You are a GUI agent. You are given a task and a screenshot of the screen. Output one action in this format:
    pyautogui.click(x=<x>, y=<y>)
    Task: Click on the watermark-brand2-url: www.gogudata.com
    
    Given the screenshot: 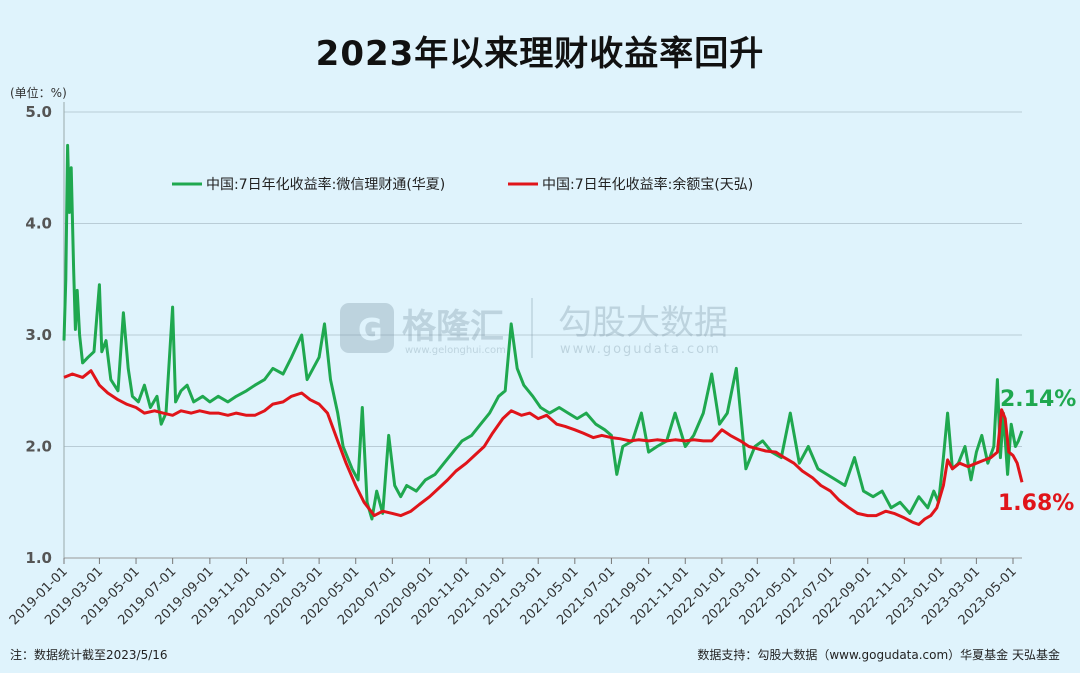 What is the action you would take?
    pyautogui.click(x=640, y=349)
    